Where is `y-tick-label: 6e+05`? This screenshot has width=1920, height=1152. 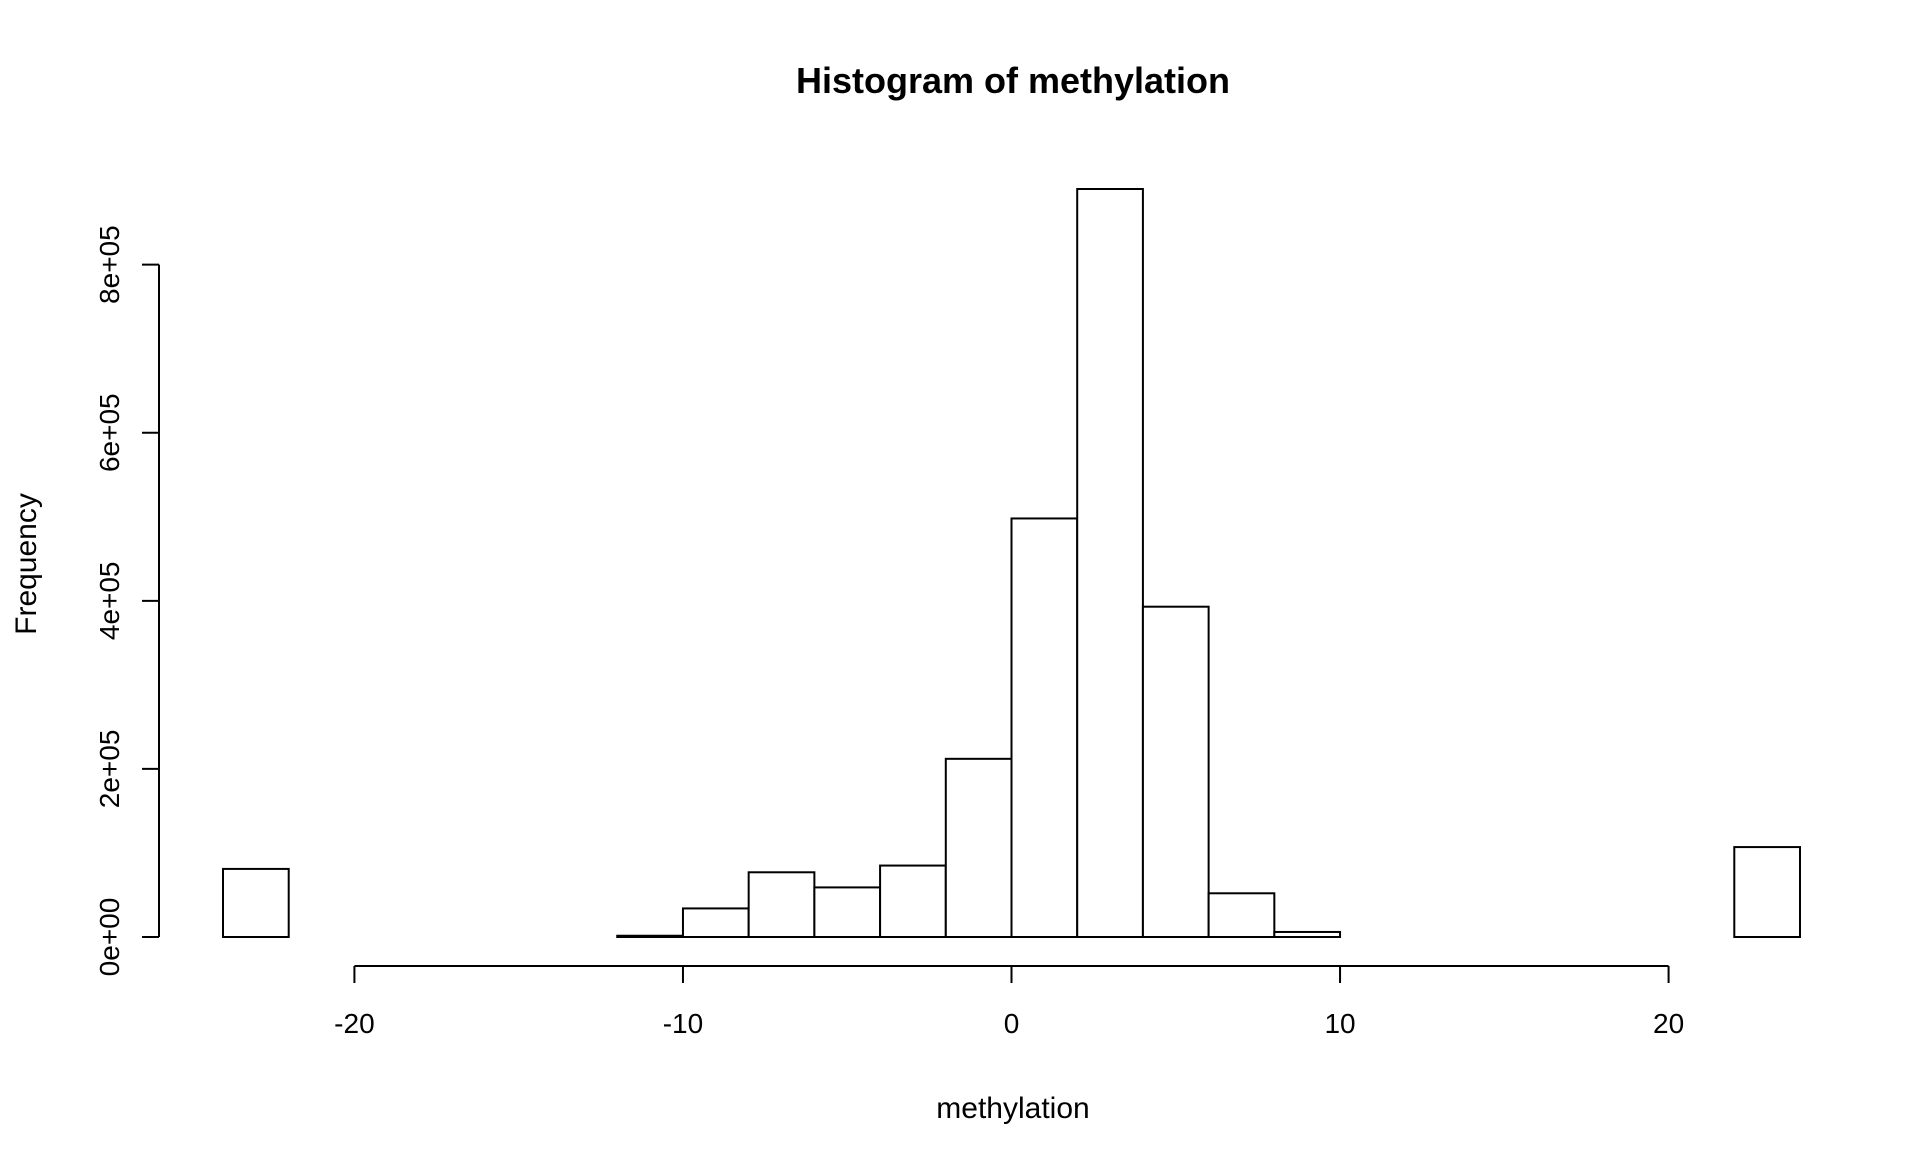 y-tick-label: 6e+05 is located at coordinates (109, 432).